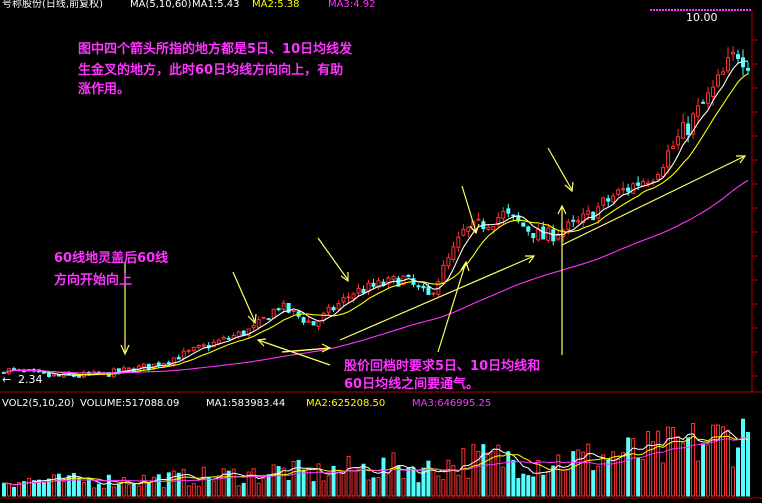 Image resolution: width=762 pixels, height=503 pixels. Describe the element at coordinates (569, 187) in the screenshot. I see `arrow-cross-4-head` at that location.